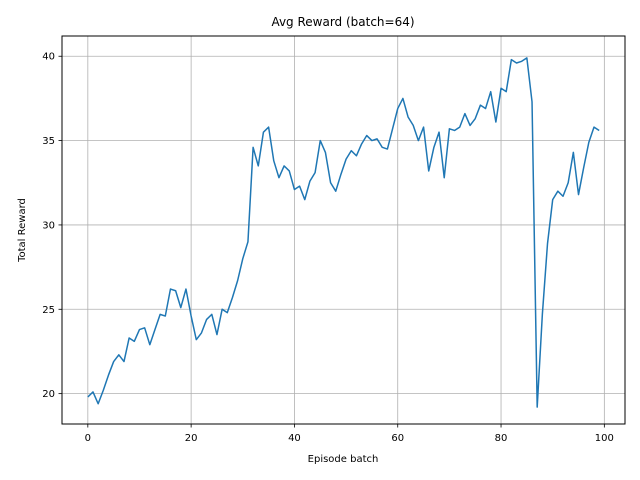  I want to click on x-axis-label: Episode batch, so click(343, 459).